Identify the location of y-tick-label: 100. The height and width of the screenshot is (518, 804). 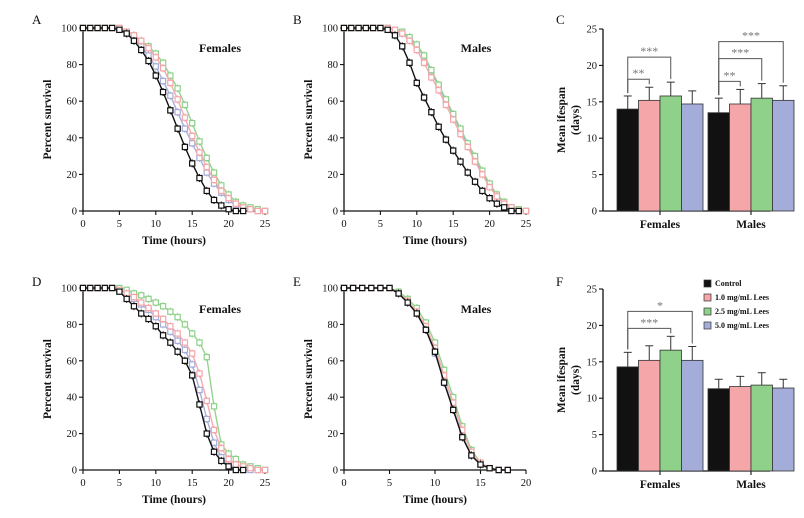
(69, 289).